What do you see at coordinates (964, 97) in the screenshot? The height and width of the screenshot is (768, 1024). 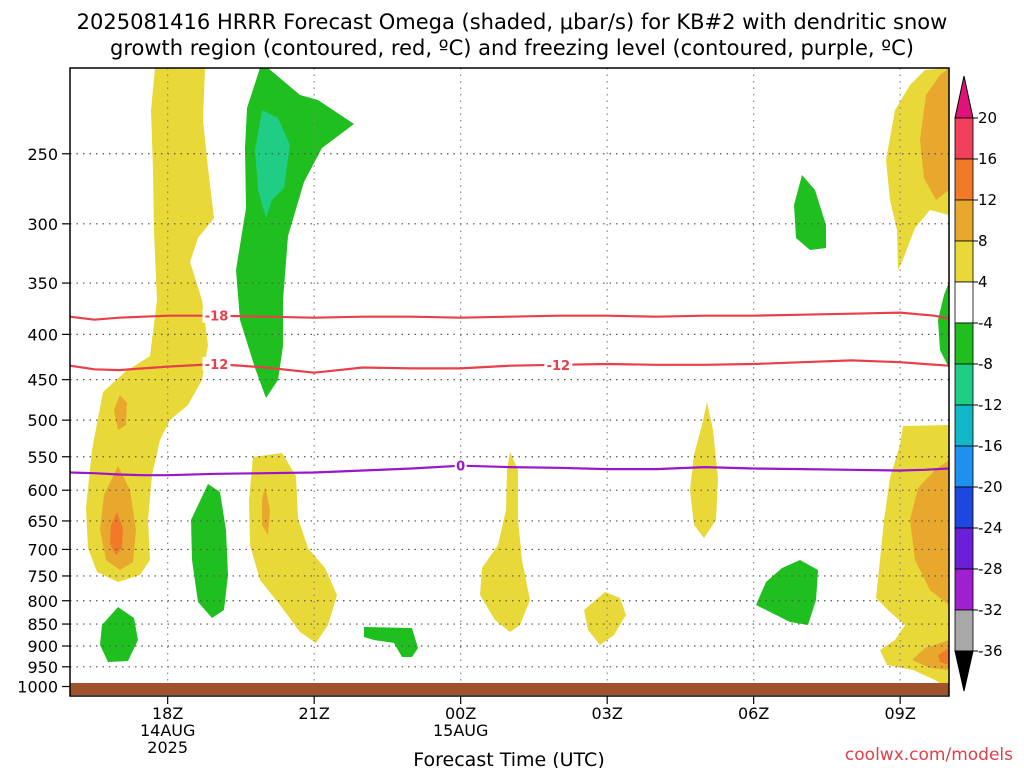 I see `colorbar-arrow-top` at bounding box center [964, 97].